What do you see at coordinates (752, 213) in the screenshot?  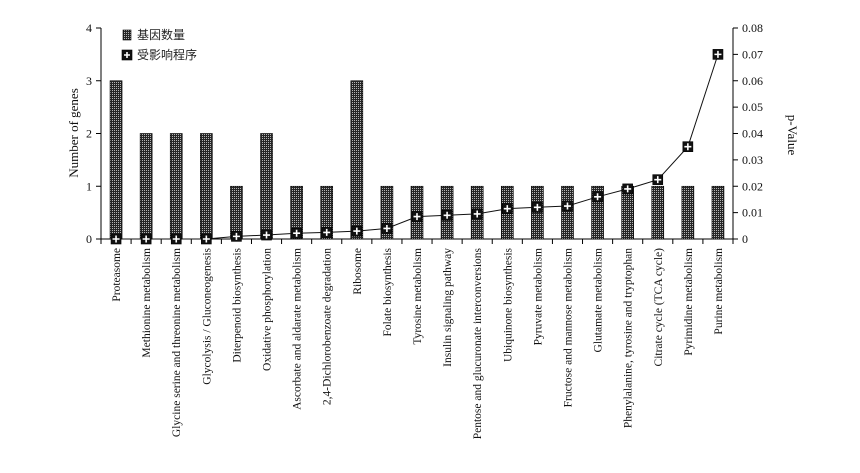 I see `y-right-tick-label: 0.01` at bounding box center [752, 213].